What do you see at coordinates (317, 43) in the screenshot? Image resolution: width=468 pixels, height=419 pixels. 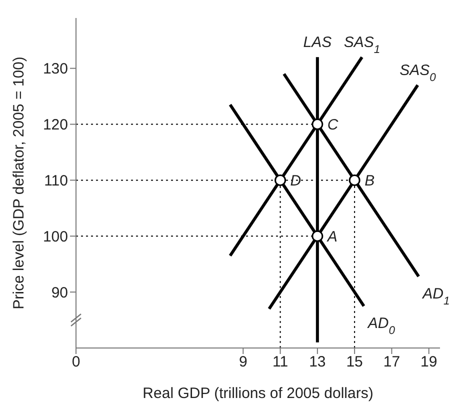 I see `series-label: LAS` at bounding box center [317, 43].